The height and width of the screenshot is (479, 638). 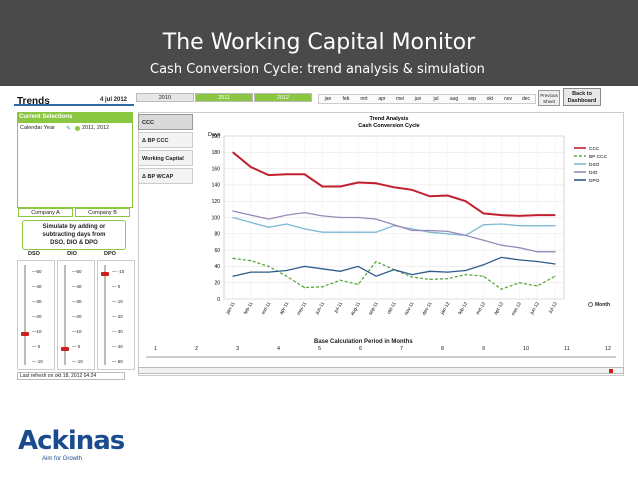 I want to click on period-5: 5, so click(x=320, y=349).